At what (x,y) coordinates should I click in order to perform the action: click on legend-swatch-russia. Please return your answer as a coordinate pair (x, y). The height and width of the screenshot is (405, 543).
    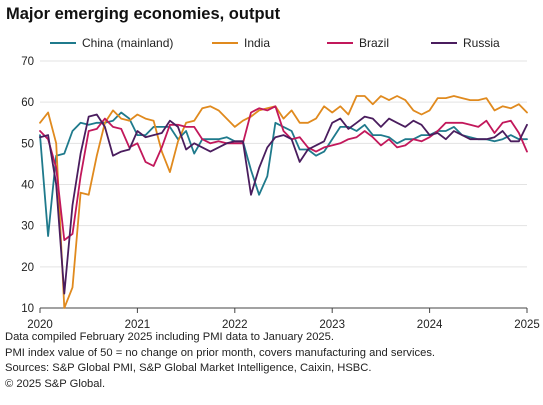
    Looking at the image, I should click on (444, 43).